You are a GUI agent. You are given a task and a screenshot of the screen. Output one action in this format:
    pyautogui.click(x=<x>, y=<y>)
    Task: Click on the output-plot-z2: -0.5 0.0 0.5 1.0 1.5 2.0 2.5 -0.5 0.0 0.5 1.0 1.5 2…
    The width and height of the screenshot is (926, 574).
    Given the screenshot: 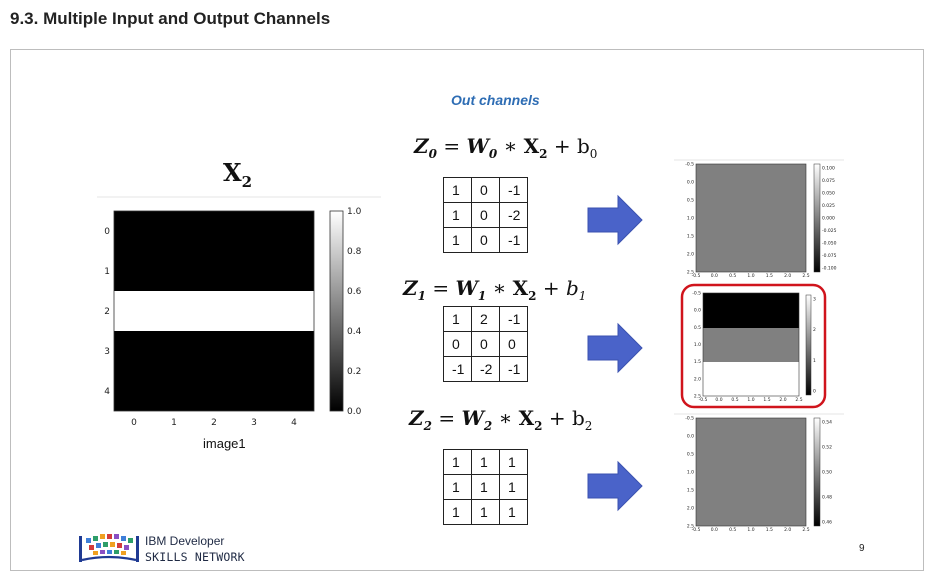 What is the action you would take?
    pyautogui.click(x=759, y=473)
    